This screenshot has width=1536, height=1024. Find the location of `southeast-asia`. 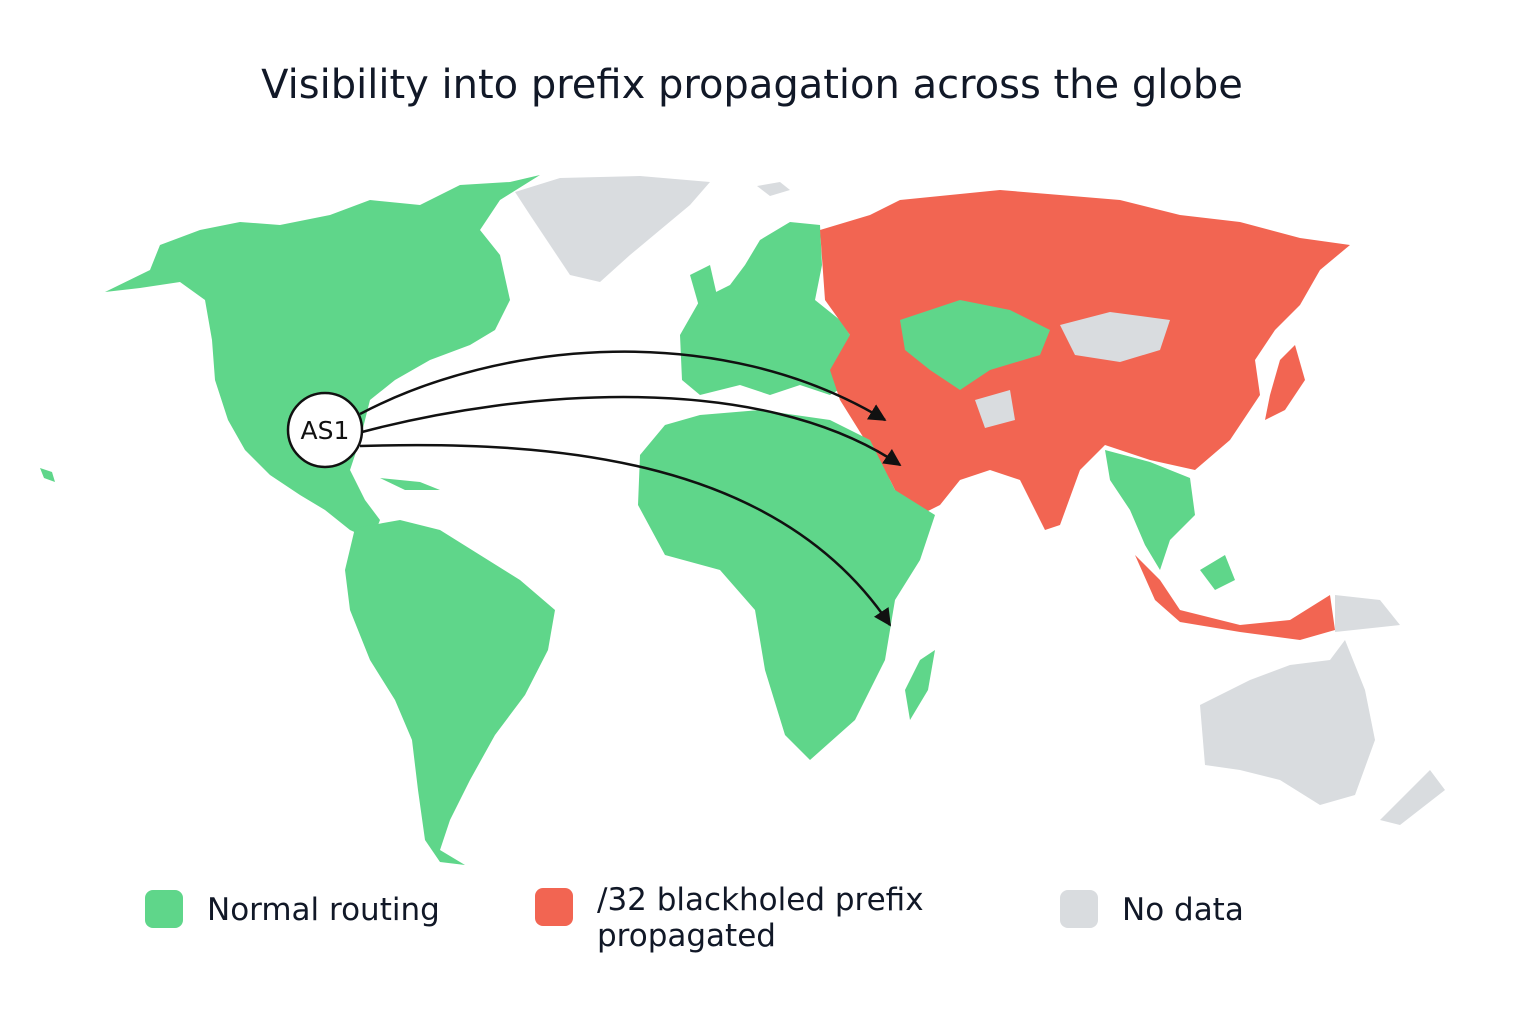

southeast-asia is located at coordinates (1150, 510).